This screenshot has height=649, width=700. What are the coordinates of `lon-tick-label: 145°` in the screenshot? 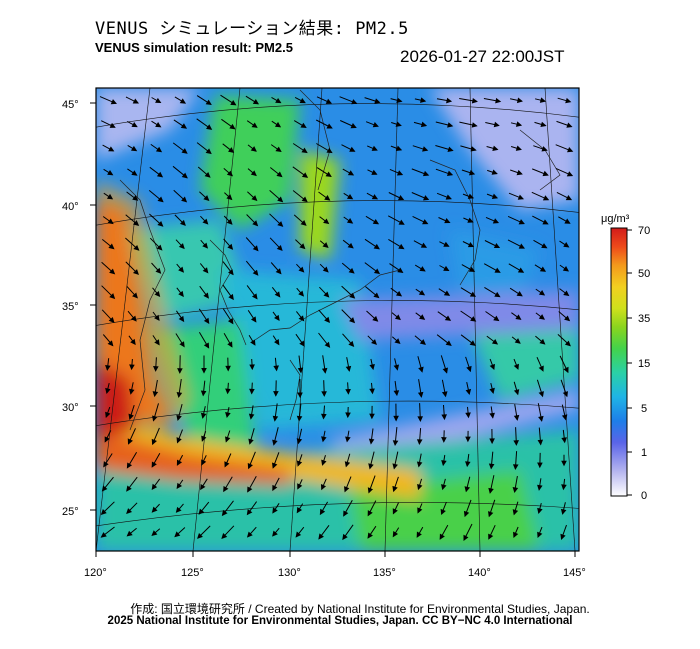 It's located at (574, 573).